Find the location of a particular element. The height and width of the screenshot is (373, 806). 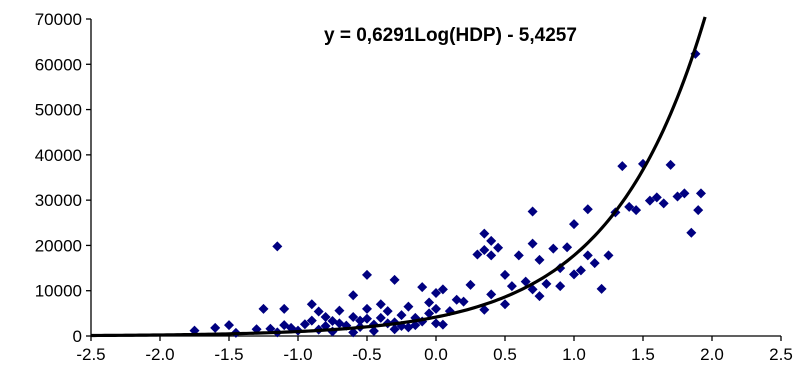

trendline-equation: y = 0,6291Log(HDP) - 5,4257 is located at coordinates (450, 35).